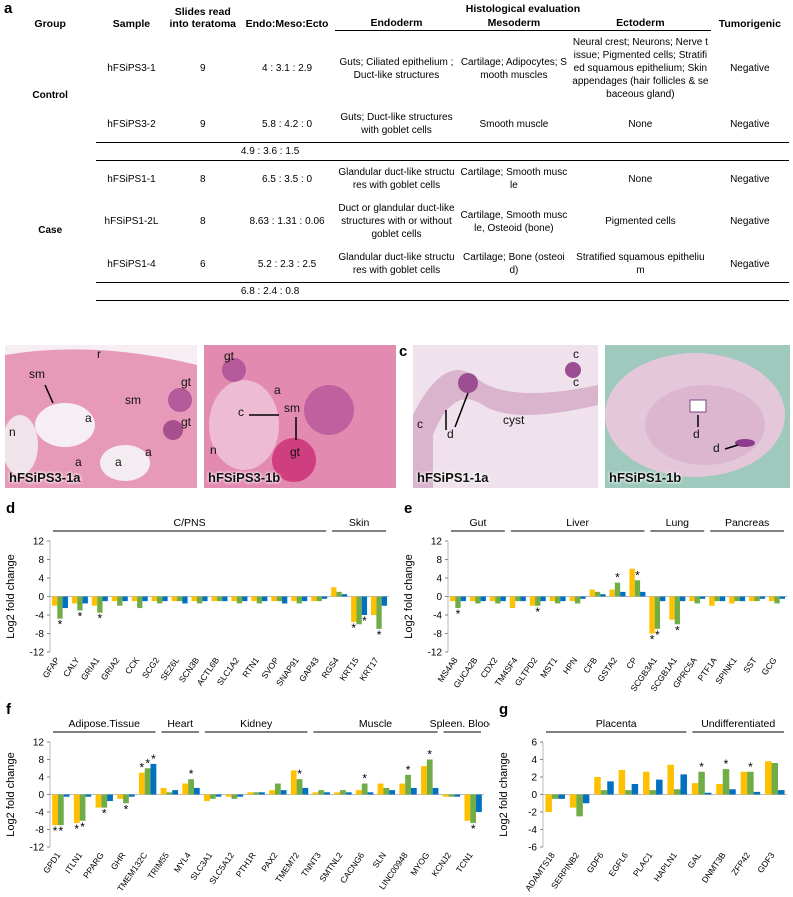 The image size is (793, 897). Describe the element at coordinates (640, 221) in the screenshot. I see `table-cell: Pigmented cells` at that location.